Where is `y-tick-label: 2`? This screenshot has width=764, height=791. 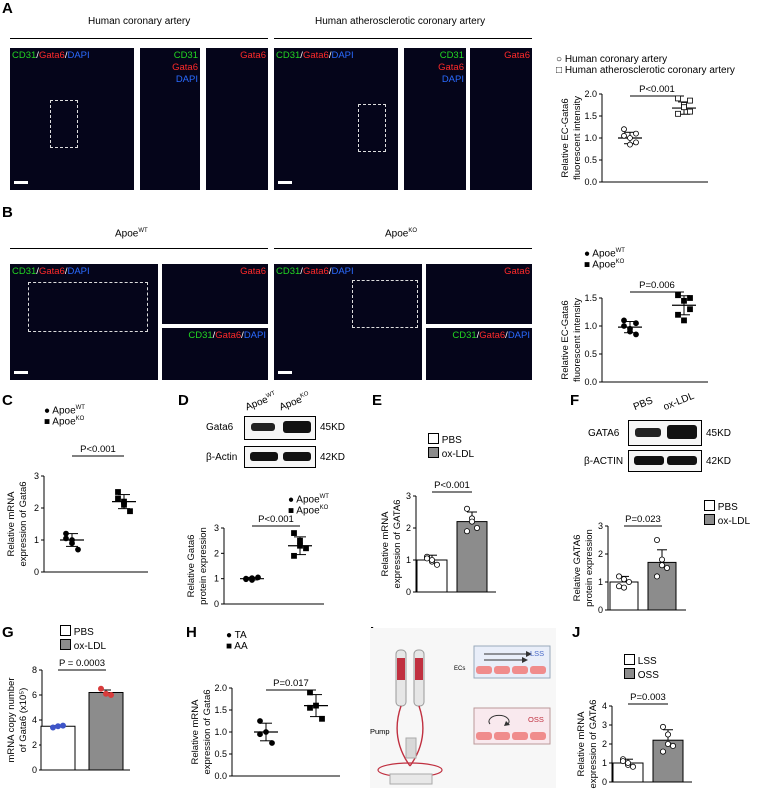 y-tick-label: 2 is located at coordinates (216, 553).